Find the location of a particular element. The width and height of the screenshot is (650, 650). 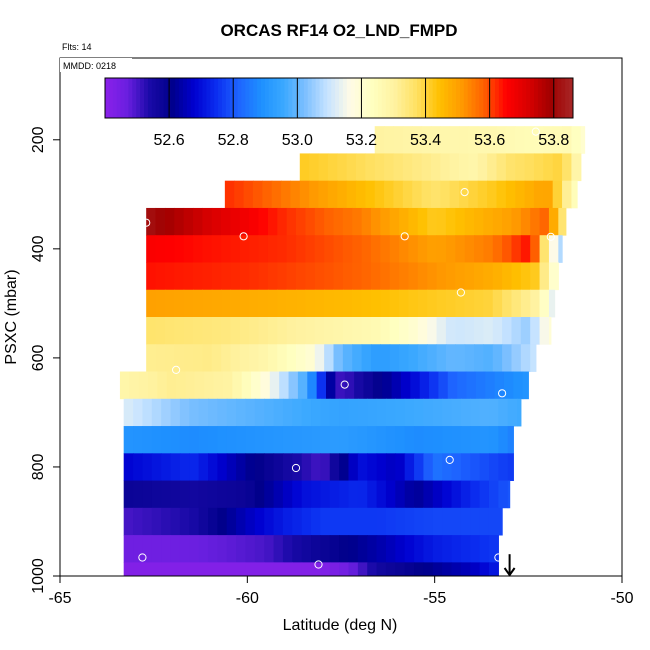

x-tick-label: -55 is located at coordinates (434, 598).